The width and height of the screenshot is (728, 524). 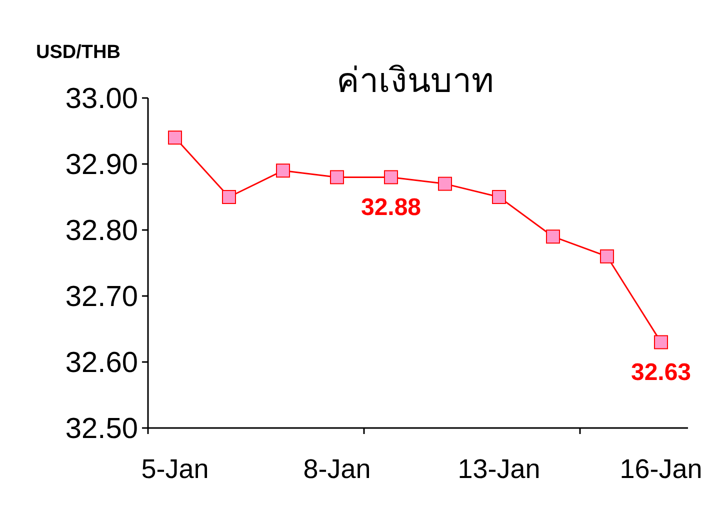 What do you see at coordinates (101, 99) in the screenshot?
I see `y-tick-label: 33.00` at bounding box center [101, 99].